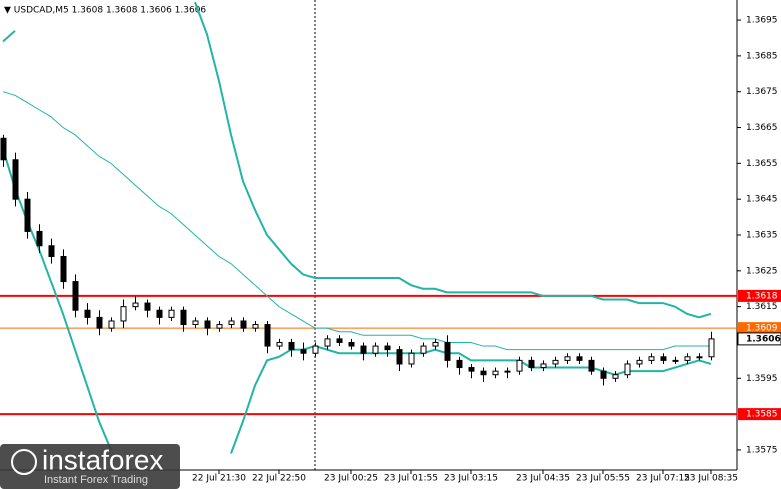 The width and height of the screenshot is (781, 489). What do you see at coordinates (663, 479) in the screenshot?
I see `x-tick-label: 23 Jul 07:15` at bounding box center [663, 479].